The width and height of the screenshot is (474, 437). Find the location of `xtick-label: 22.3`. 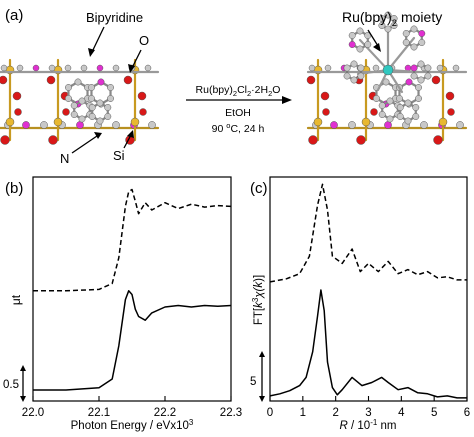

xtick-label: 22.3 is located at coordinates (231, 413).